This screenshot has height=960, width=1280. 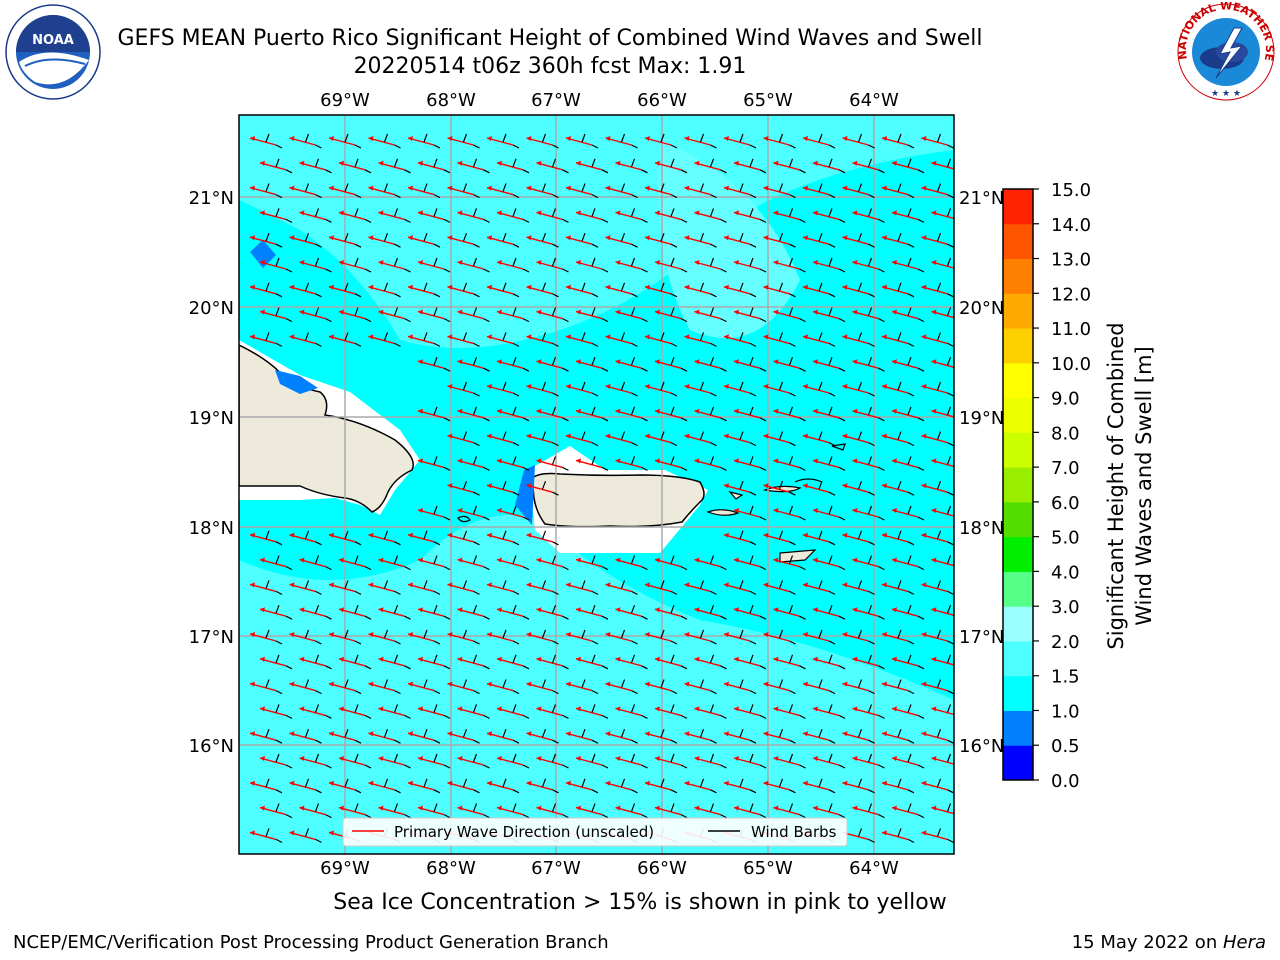 I want to click on lat-tick-label-left: 18°N, so click(x=211, y=528).